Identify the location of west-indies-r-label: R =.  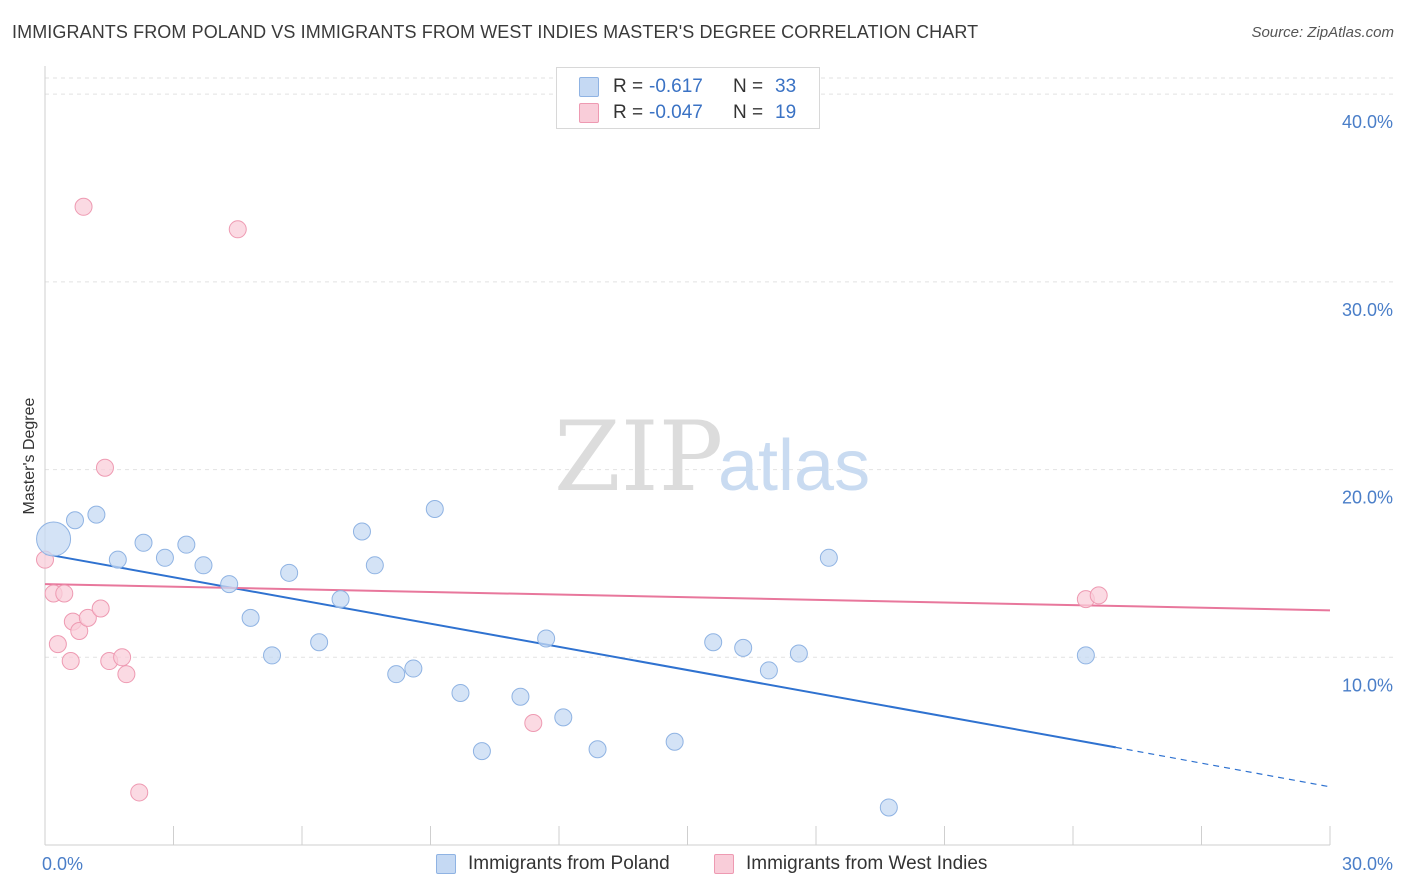
(628, 112).